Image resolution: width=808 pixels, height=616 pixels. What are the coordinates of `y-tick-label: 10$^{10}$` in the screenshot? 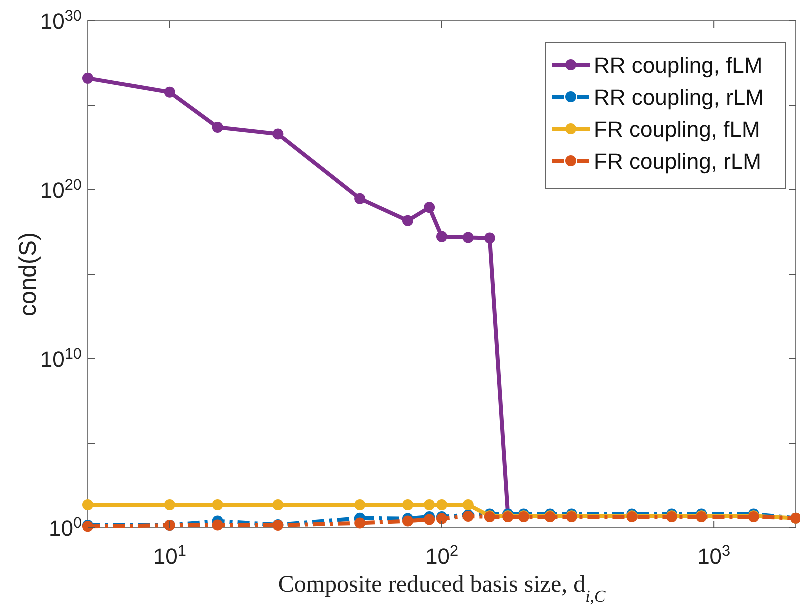 It's located at (61, 359).